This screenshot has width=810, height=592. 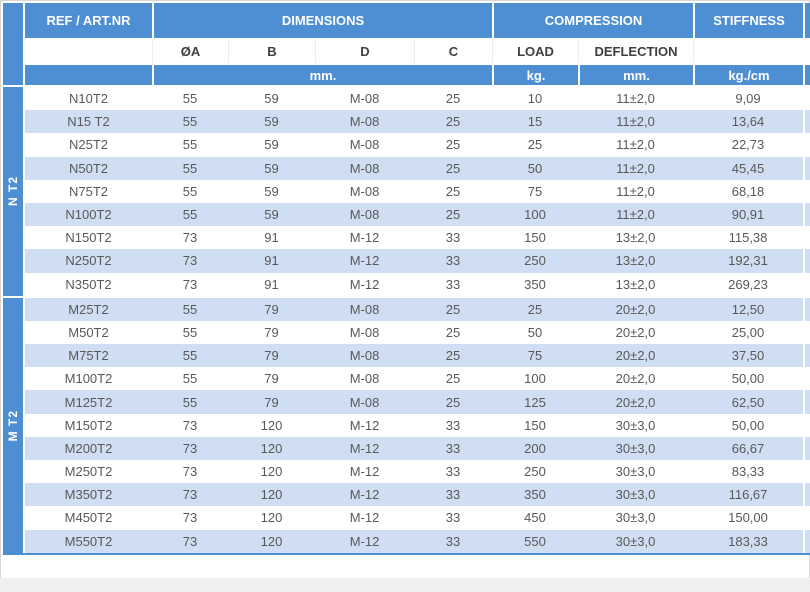 I want to click on table-row: M100T2 55 79 M-08 25 100 20±2,0 50,00, so click(x=417, y=379).